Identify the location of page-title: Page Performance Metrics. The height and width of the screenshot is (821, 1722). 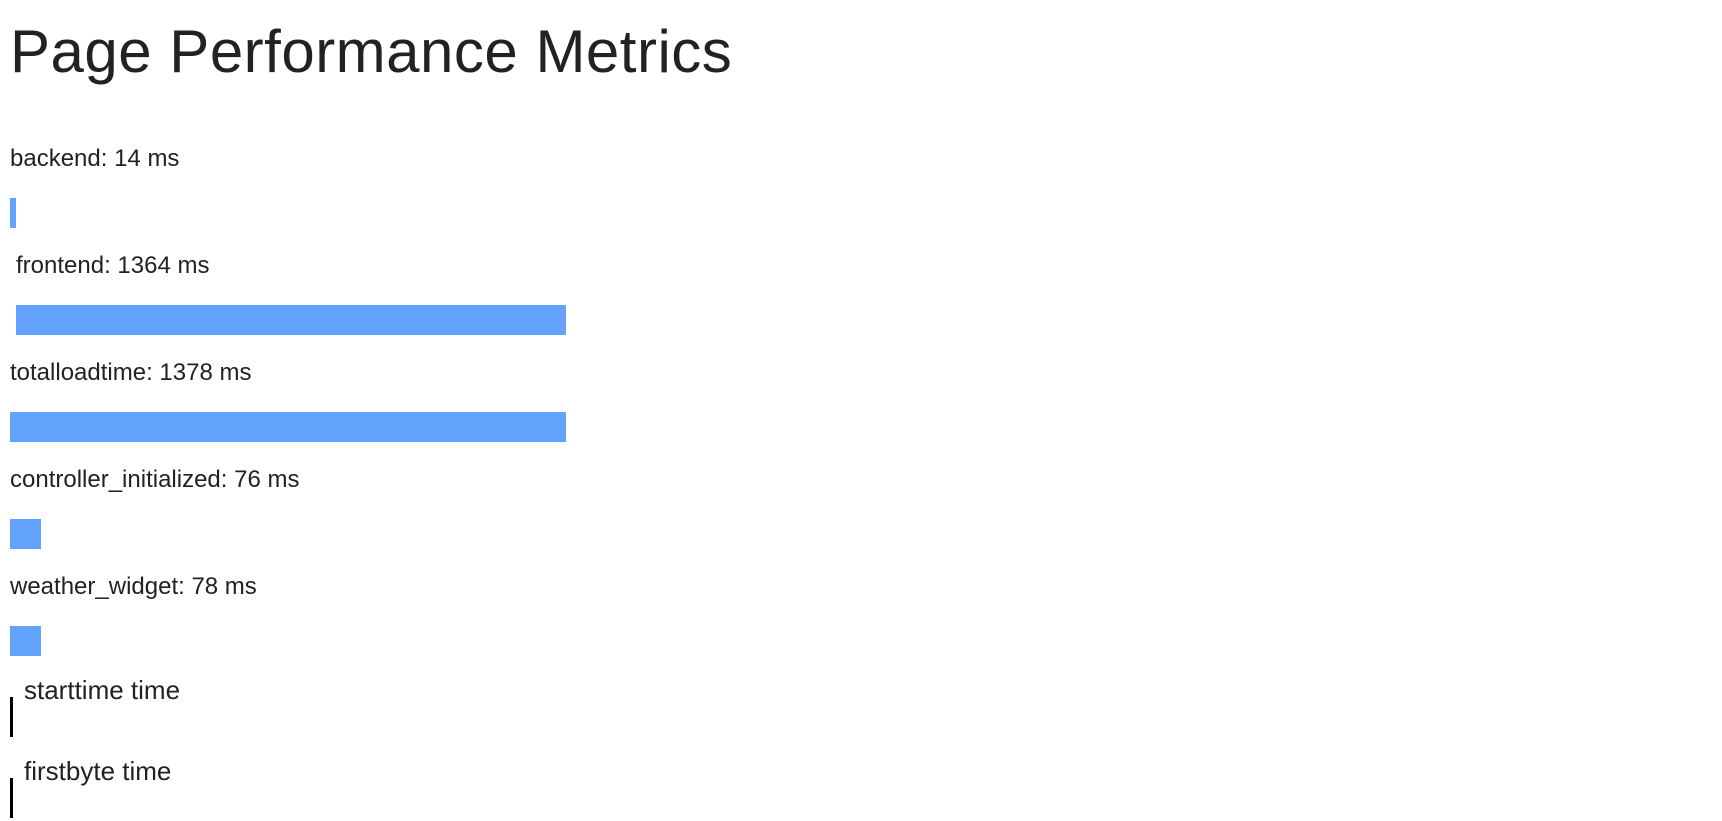
(371, 51).